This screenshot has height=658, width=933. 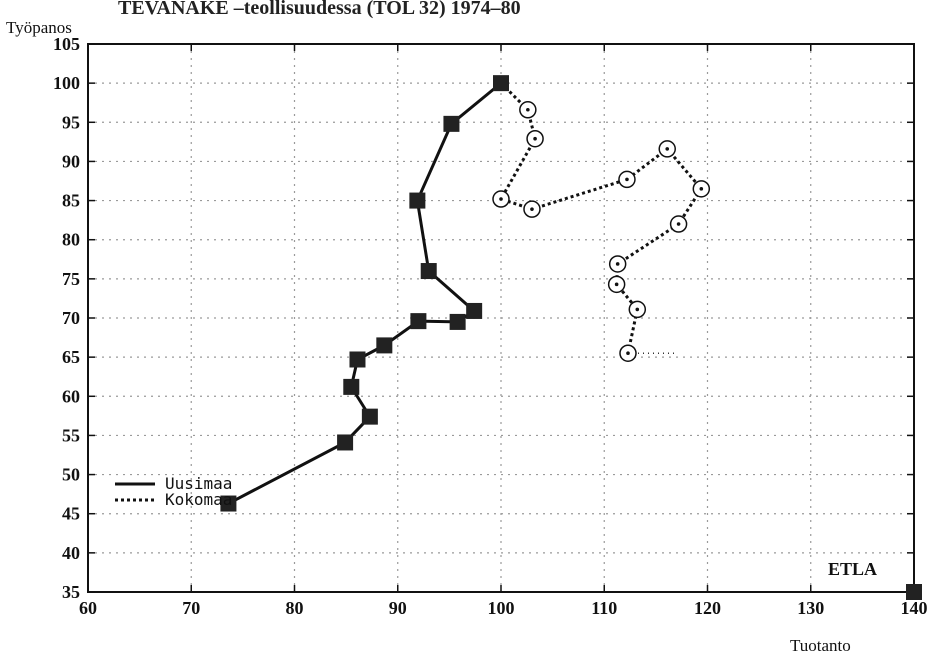 I want to click on corner-marker, so click(x=914, y=592).